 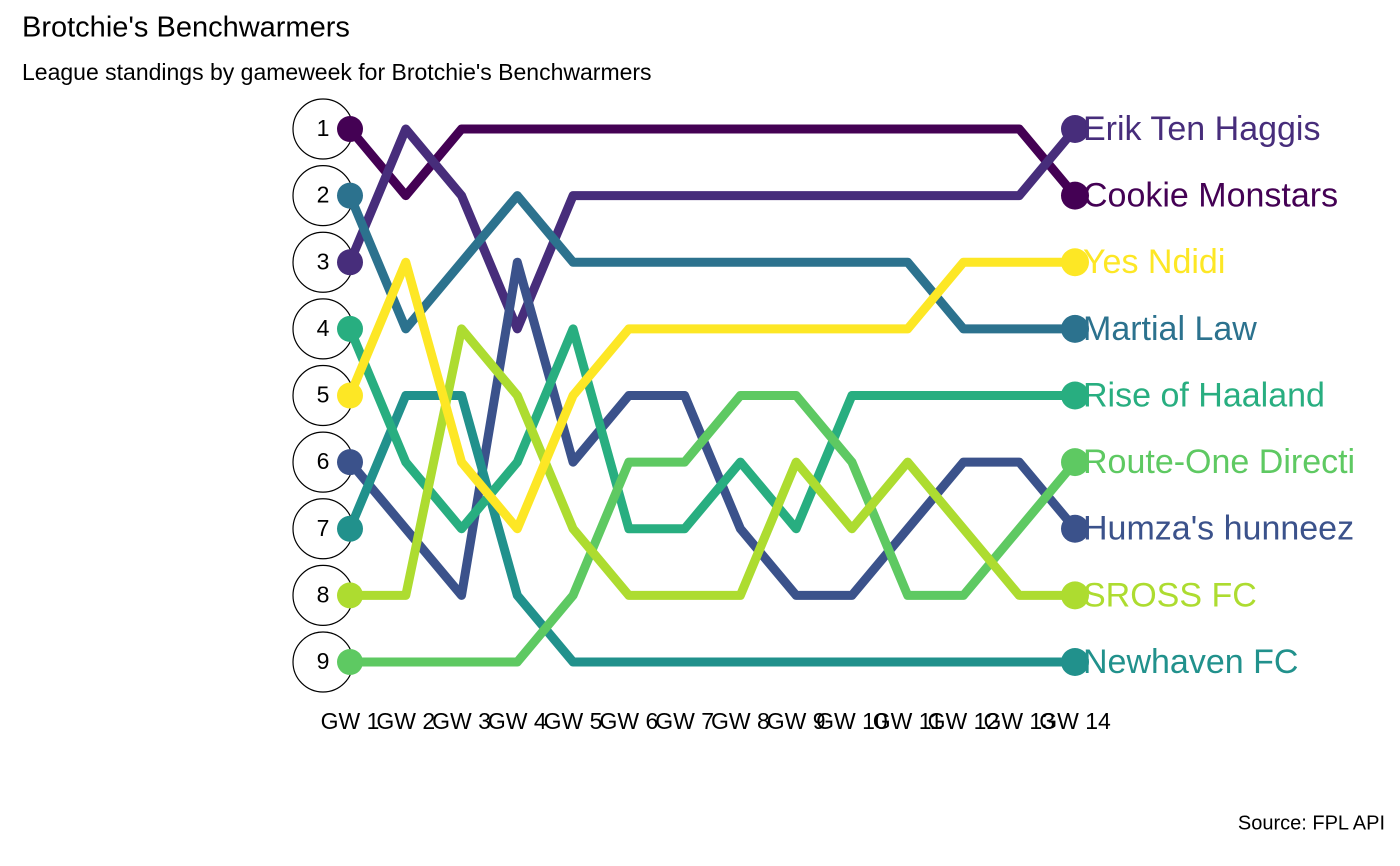 What do you see at coordinates (323, 128) in the screenshot?
I see `y-tick-label: 1` at bounding box center [323, 128].